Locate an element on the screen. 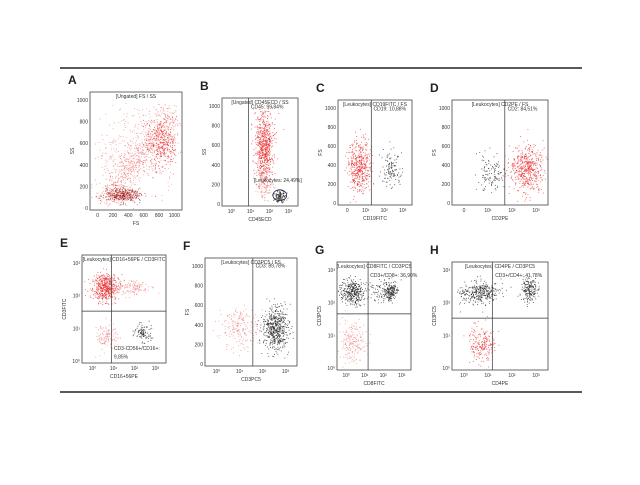 This screenshot has height=485, width=640. y-tick-label: 1000 is located at coordinates (82, 101).